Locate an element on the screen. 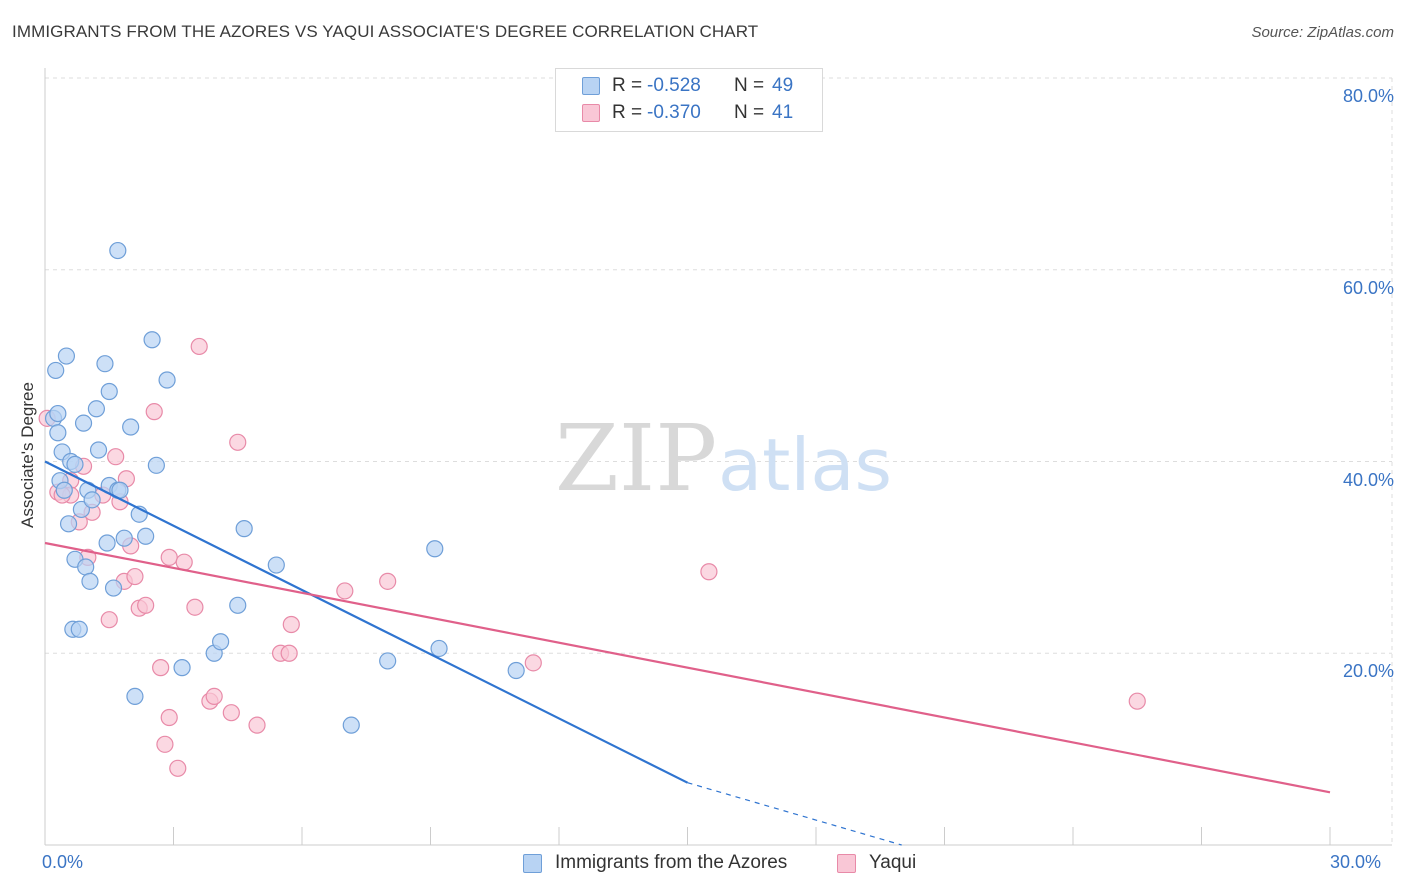 Image resolution: width=1406 pixels, height=892 pixels. azores-trend-extension is located at coordinates (794, 814).